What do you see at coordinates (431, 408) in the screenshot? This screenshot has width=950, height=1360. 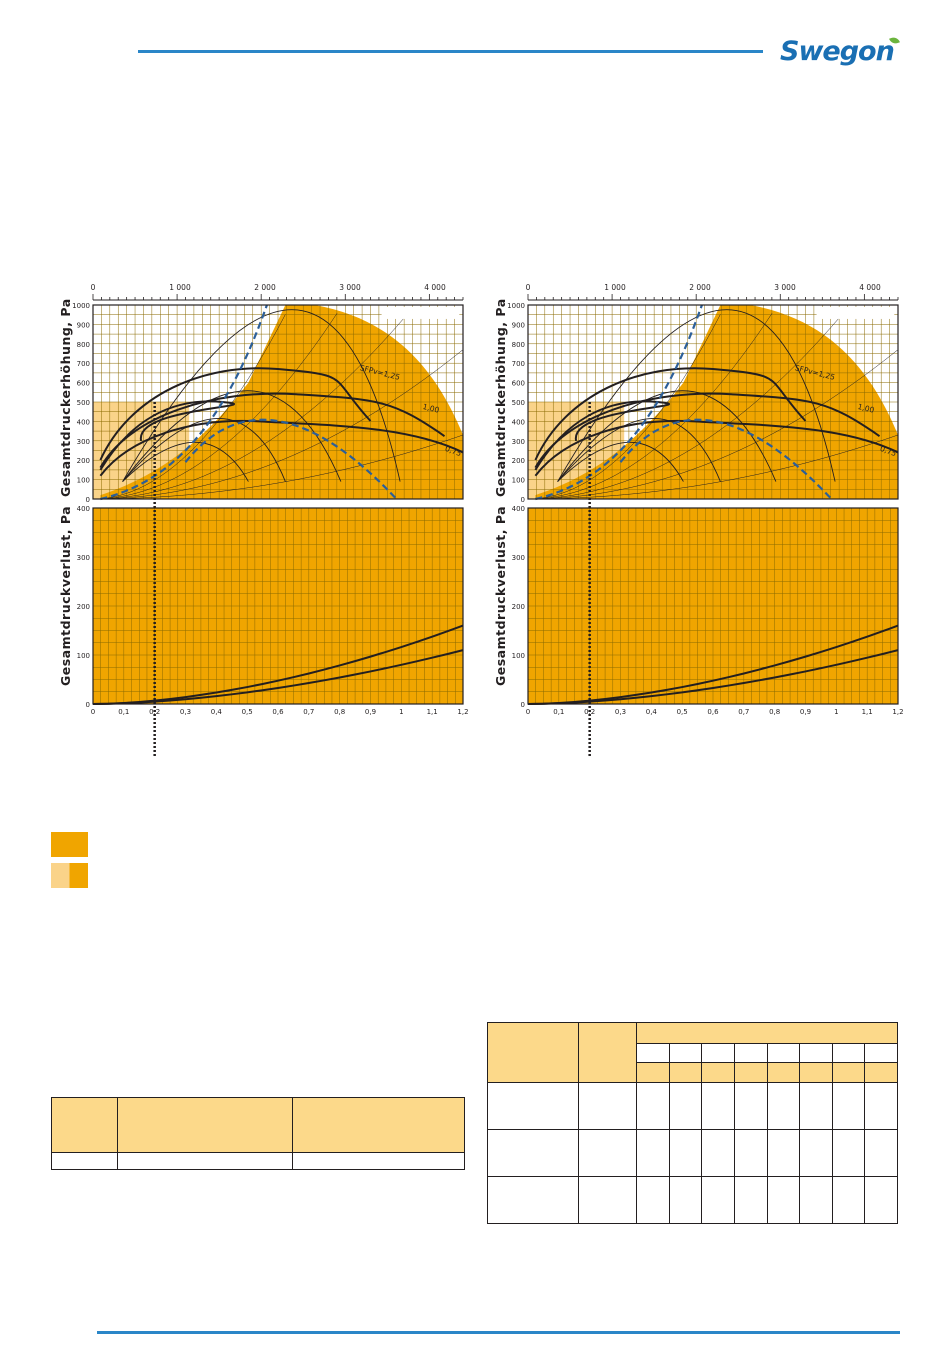 I see `sfp-label: 1,00` at bounding box center [431, 408].